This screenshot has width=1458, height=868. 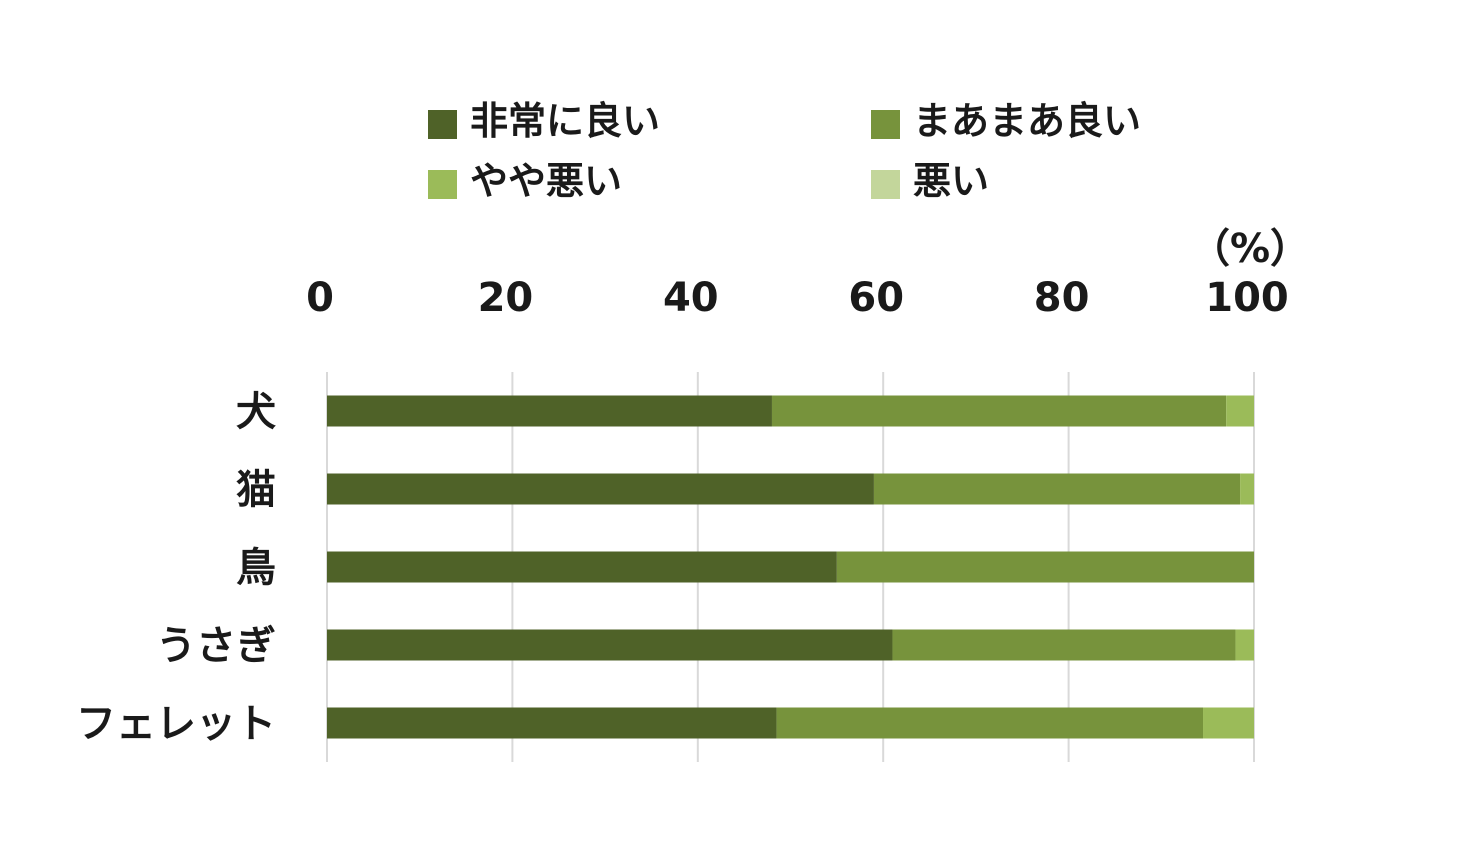 What do you see at coordinates (256, 490) in the screenshot?
I see `category-label-1: 猫` at bounding box center [256, 490].